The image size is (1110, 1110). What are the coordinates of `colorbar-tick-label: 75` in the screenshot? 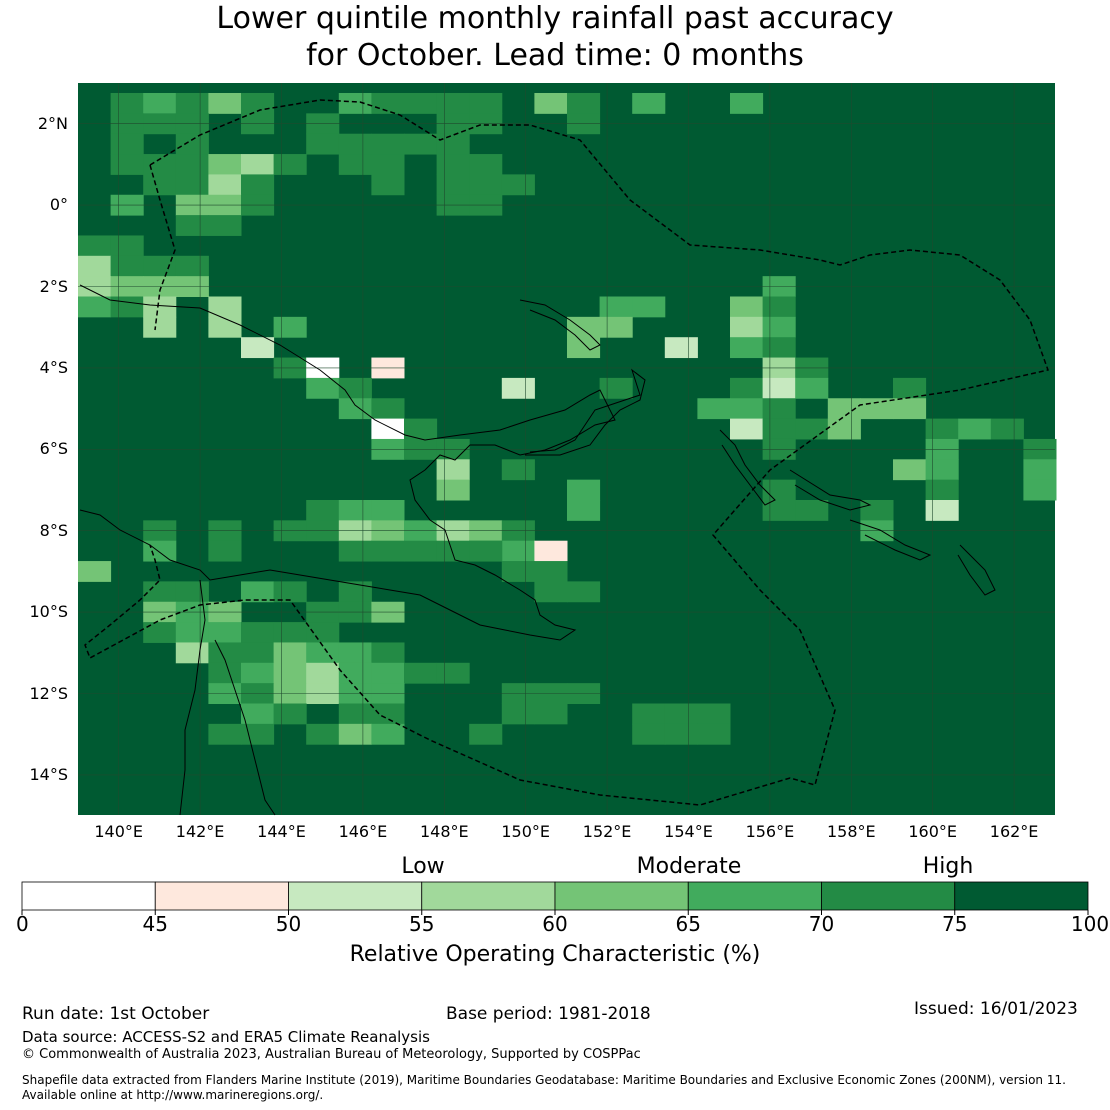 It's located at (955, 924).